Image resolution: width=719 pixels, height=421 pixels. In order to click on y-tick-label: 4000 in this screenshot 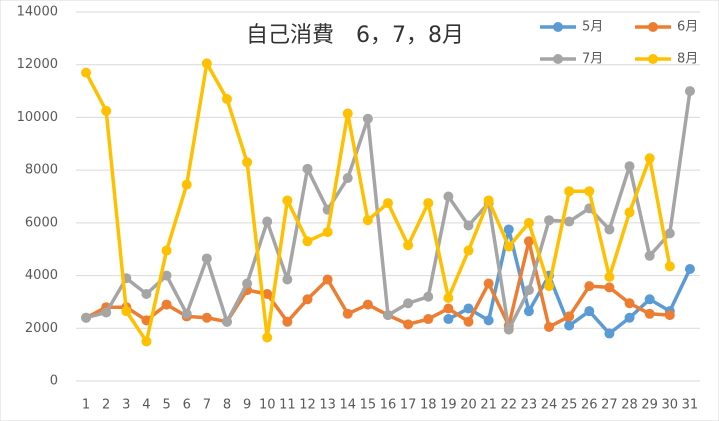, I will do `click(41, 275)`.